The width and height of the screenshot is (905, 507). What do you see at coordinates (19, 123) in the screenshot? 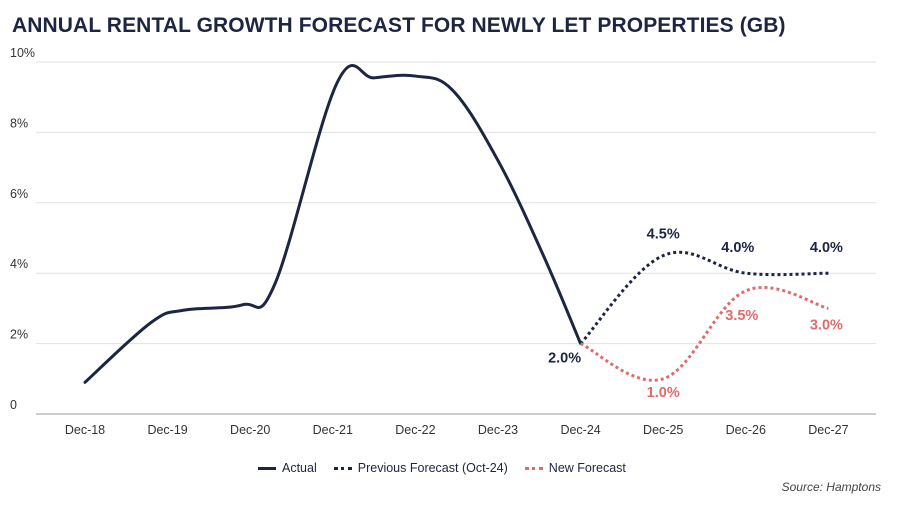
I see `y-tick-label: 8%` at bounding box center [19, 123].